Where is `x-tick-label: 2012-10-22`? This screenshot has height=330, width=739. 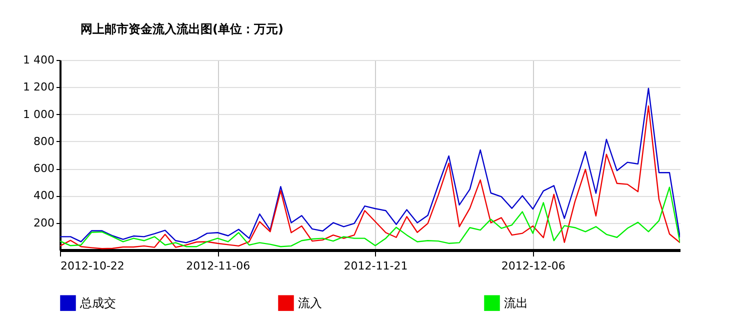
x-tick-label: 2012-10-22 is located at coordinates (92, 266).